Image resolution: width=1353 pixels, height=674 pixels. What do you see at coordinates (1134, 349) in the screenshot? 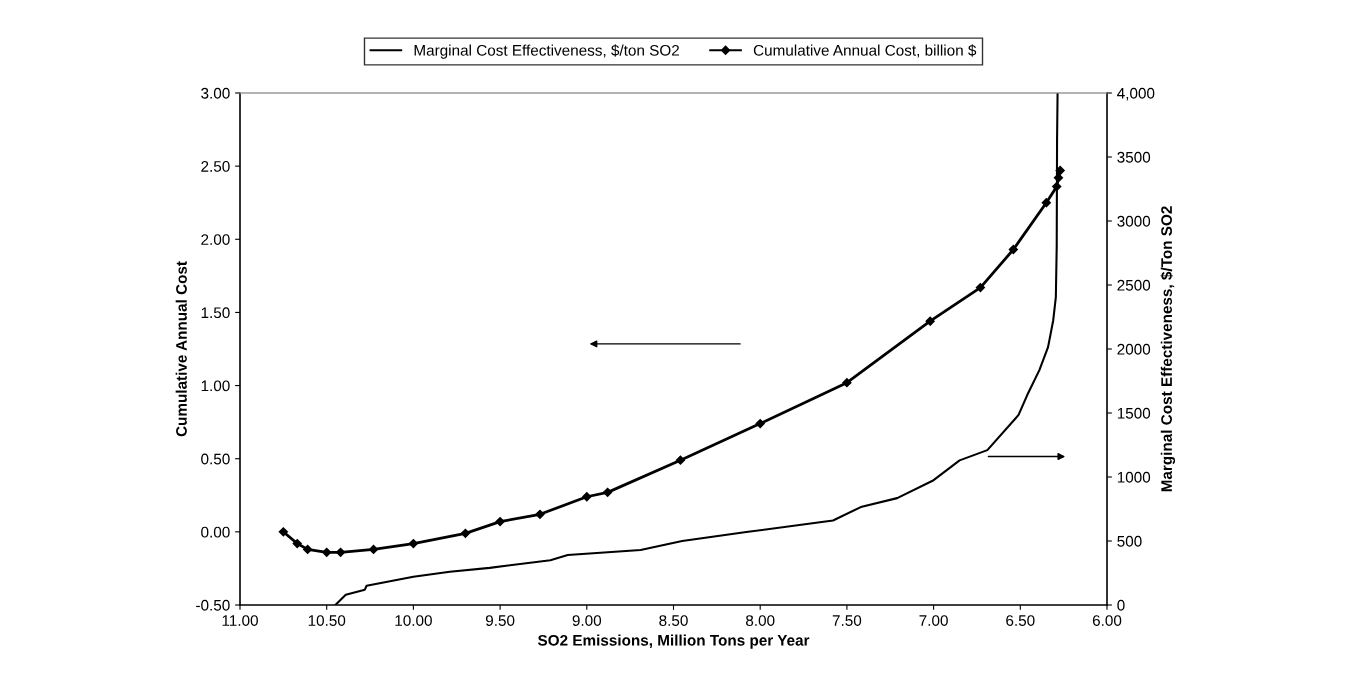
I see `y2-tick-label: 2000` at bounding box center [1134, 349].